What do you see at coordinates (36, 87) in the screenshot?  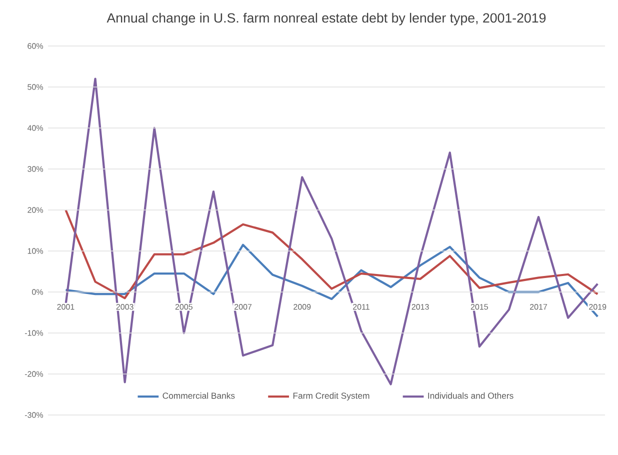 I see `y-tick-label: 50%` at bounding box center [36, 87].